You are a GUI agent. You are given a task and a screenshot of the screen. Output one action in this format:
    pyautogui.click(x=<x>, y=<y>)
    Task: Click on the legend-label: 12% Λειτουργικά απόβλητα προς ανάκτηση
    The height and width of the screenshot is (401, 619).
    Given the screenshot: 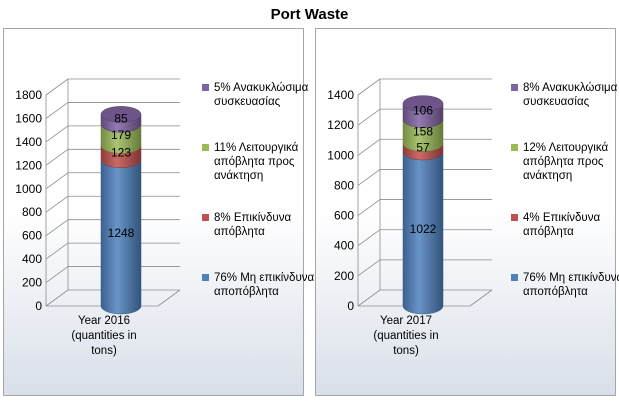 What is the action you would take?
    pyautogui.click(x=566, y=162)
    